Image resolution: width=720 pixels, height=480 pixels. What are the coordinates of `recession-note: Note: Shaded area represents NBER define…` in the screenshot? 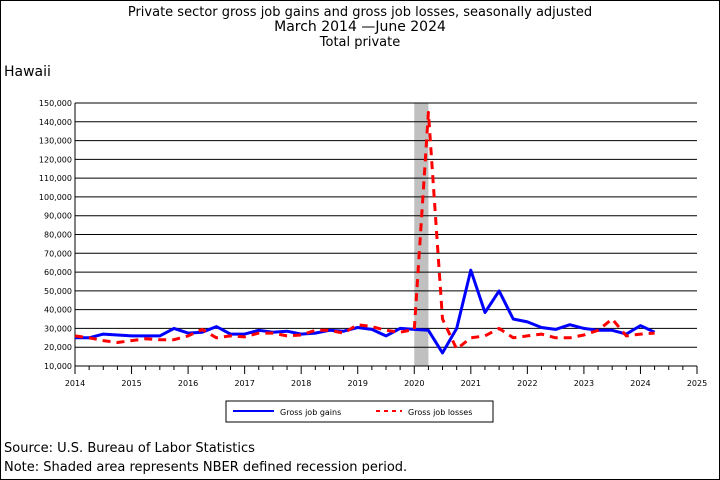 It's located at (206, 467).